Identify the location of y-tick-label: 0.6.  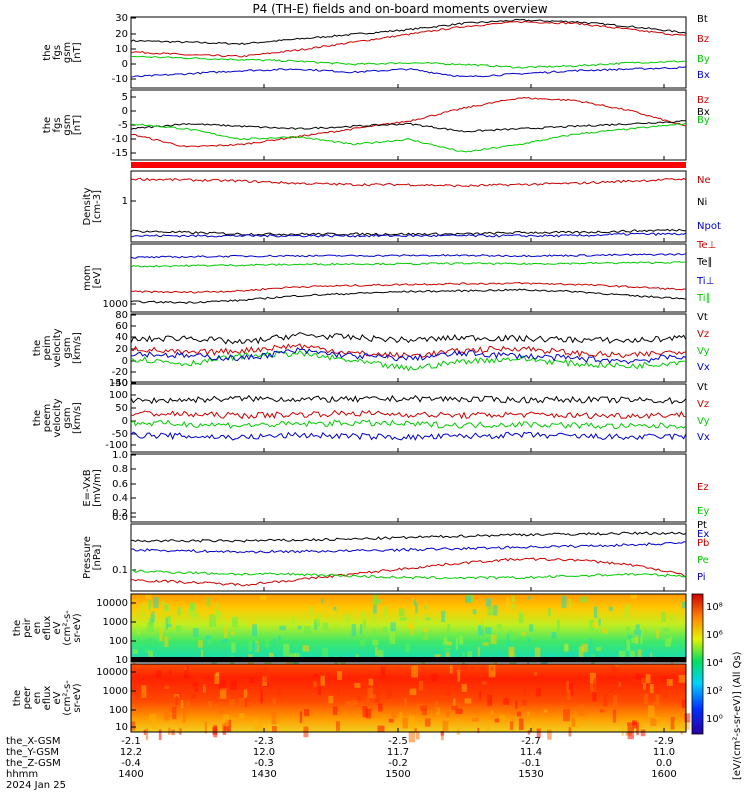
(120, 484).